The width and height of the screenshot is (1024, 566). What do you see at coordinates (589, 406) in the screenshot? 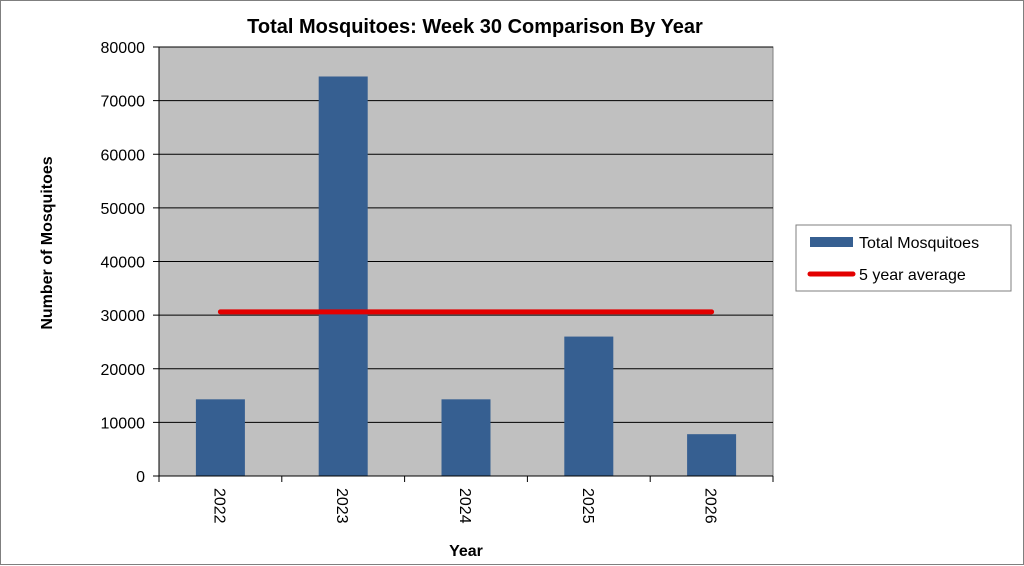
I see `bar-2025` at bounding box center [589, 406].